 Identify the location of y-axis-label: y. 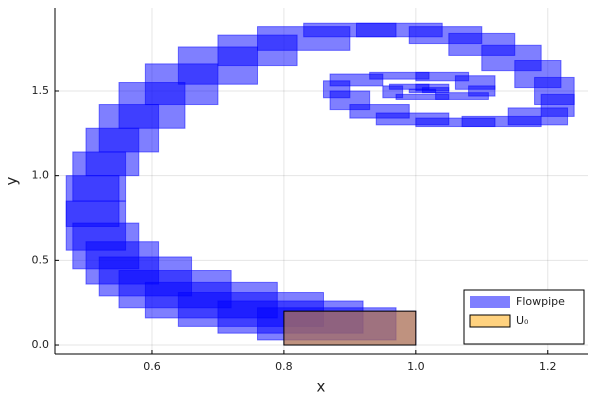
(12, 180).